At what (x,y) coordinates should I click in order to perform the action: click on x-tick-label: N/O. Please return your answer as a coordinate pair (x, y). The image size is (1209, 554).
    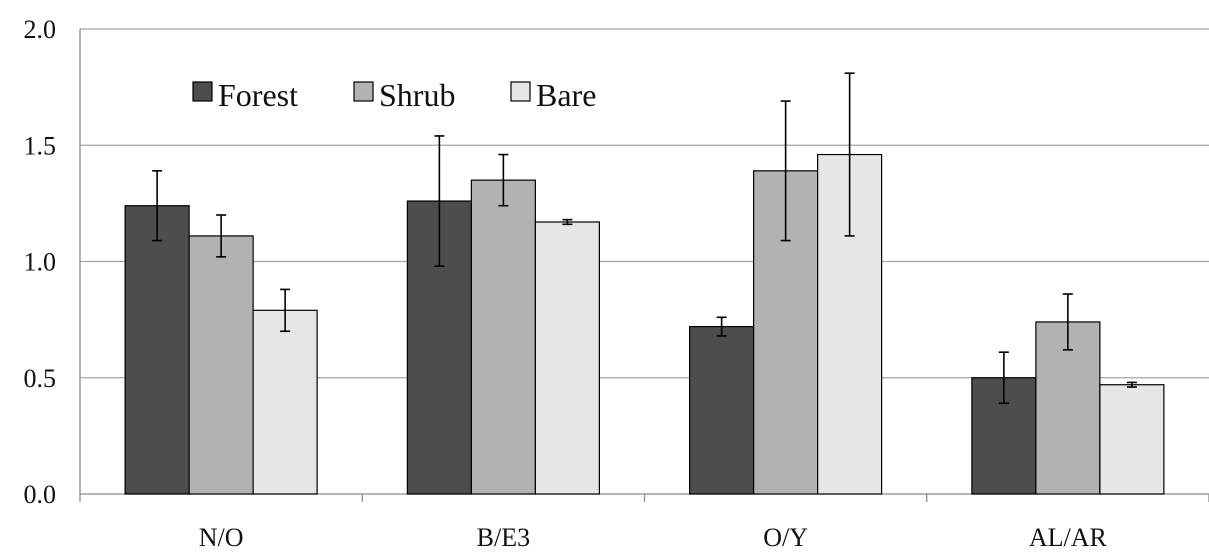
    Looking at the image, I should click on (221, 537).